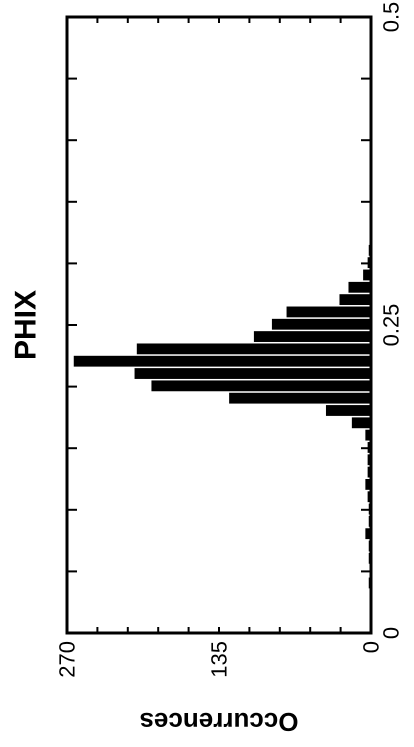 The height and width of the screenshot is (747, 414). Describe the element at coordinates (26, 325) in the screenshot. I see `text: PHIX` at that location.